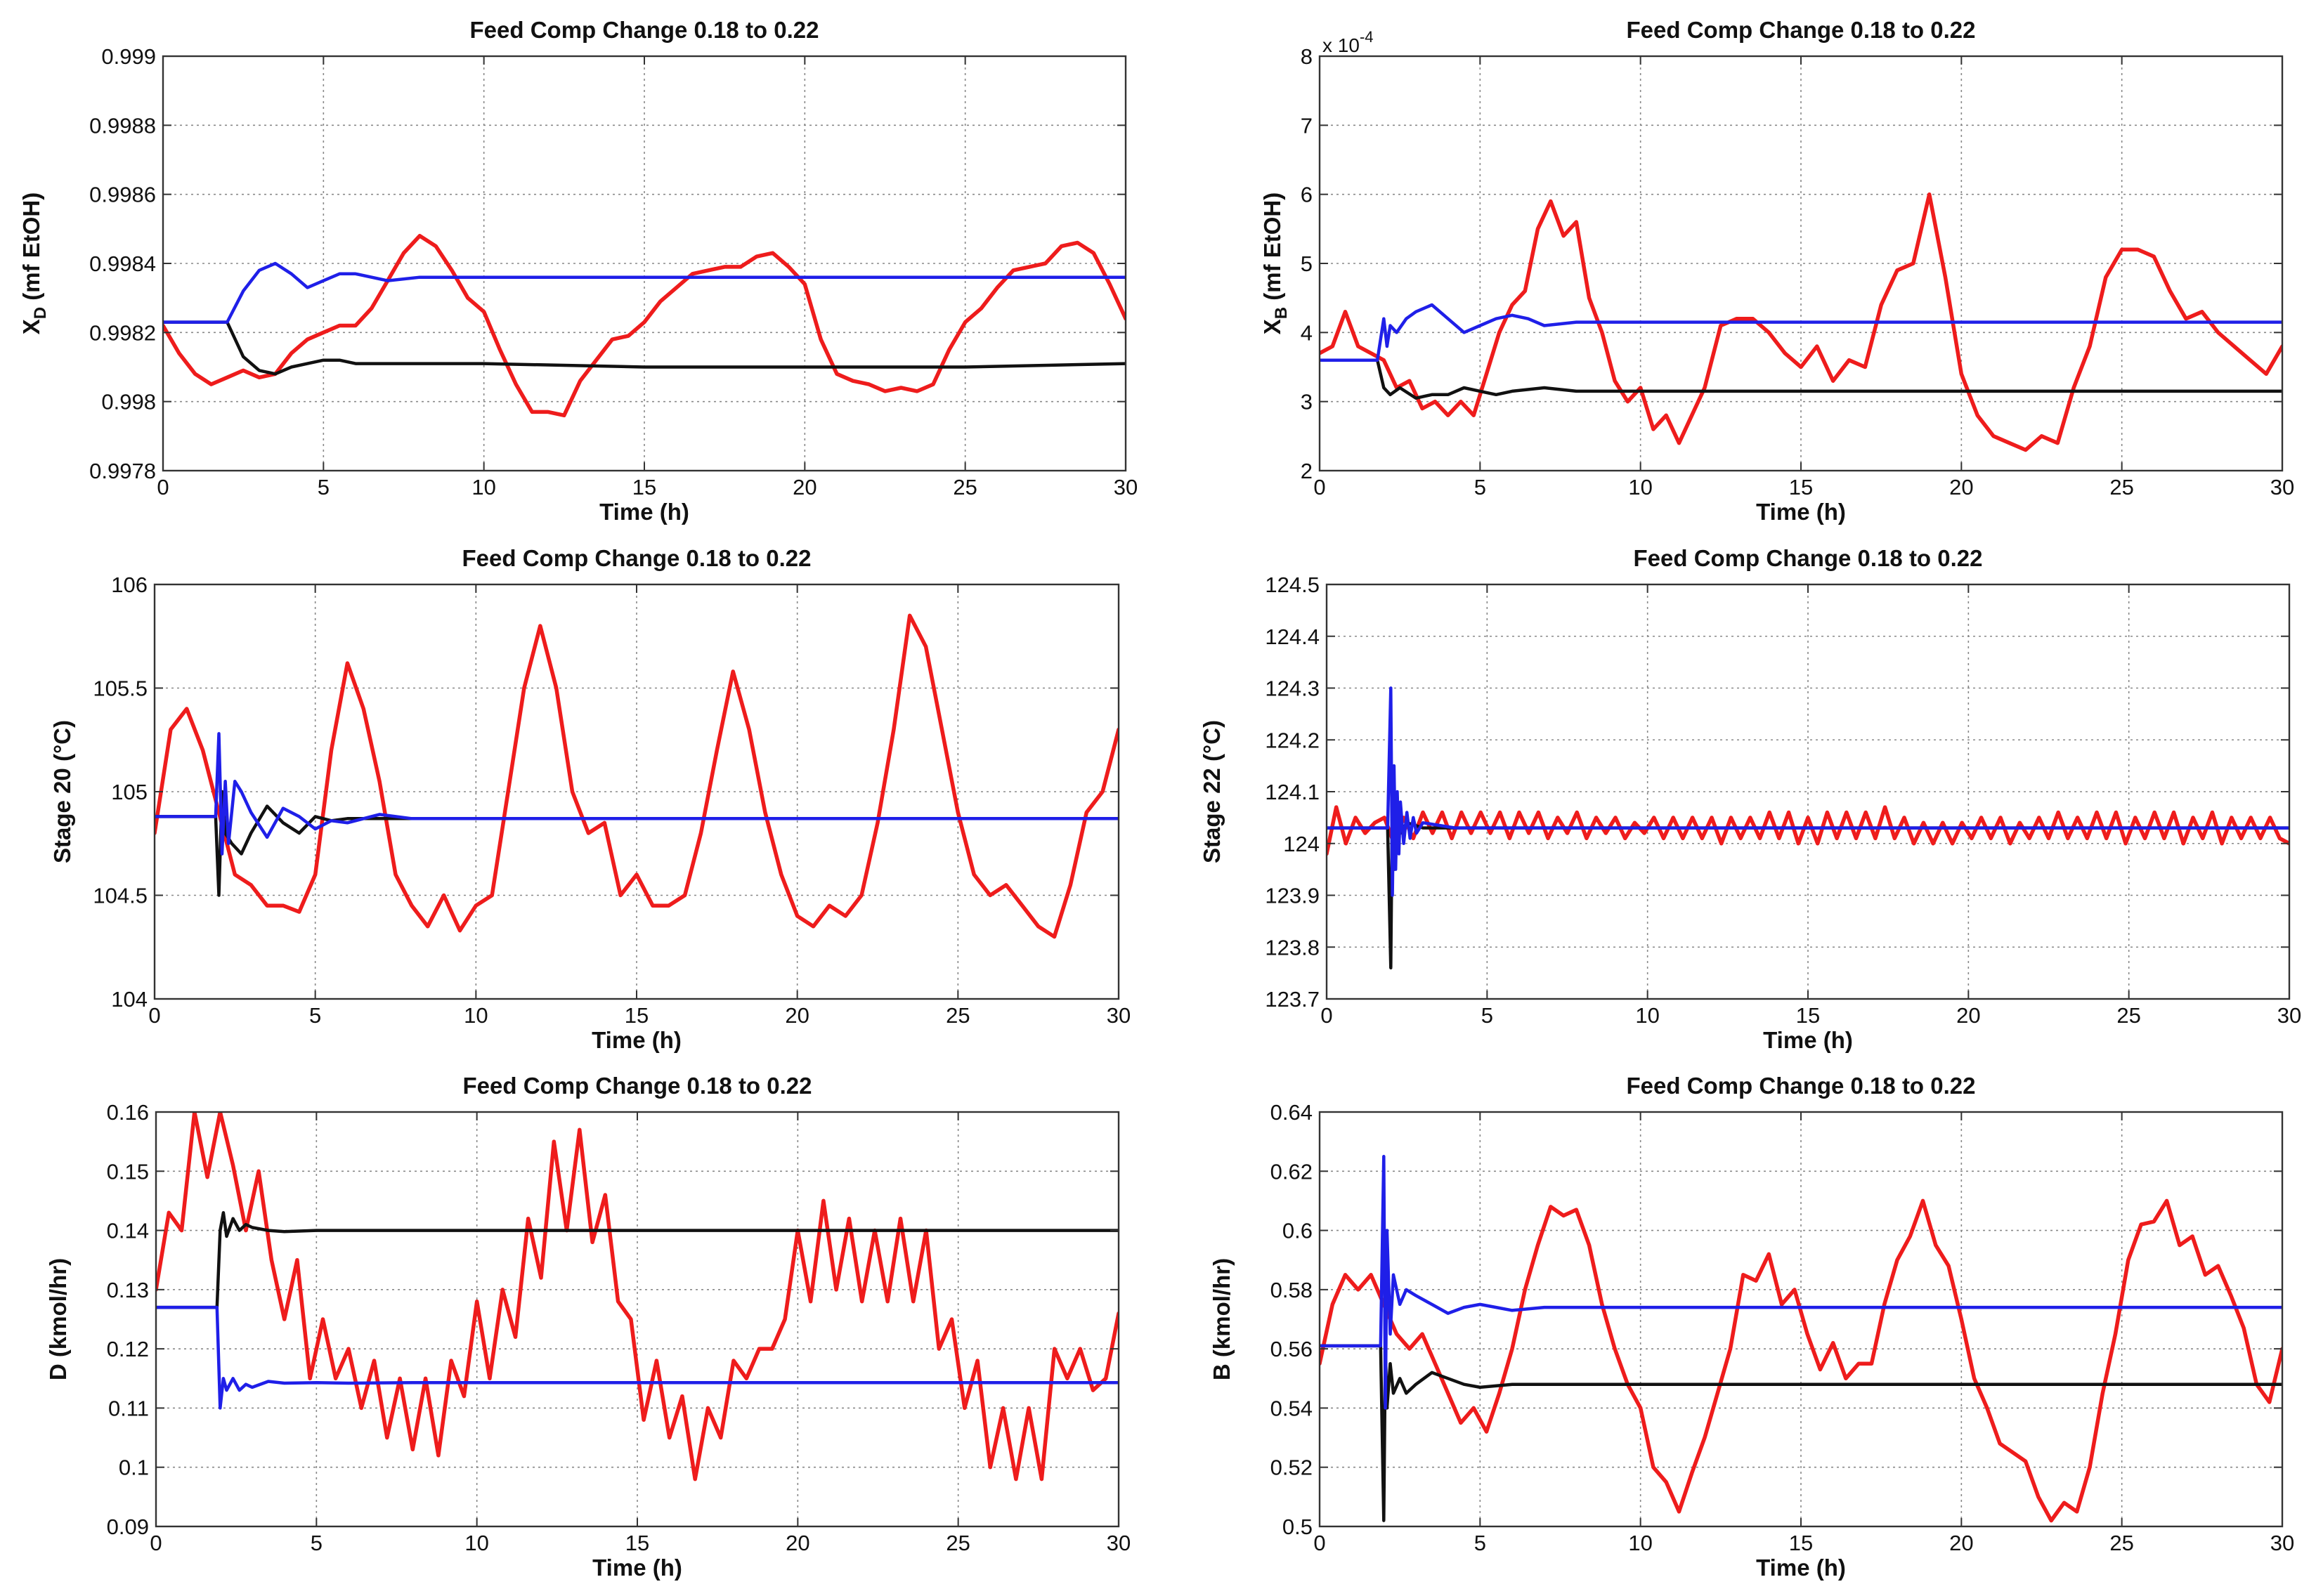 Image resolution: width=2316 pixels, height=1596 pixels. I want to click on y-tick-label: 124.1, so click(1292, 792).